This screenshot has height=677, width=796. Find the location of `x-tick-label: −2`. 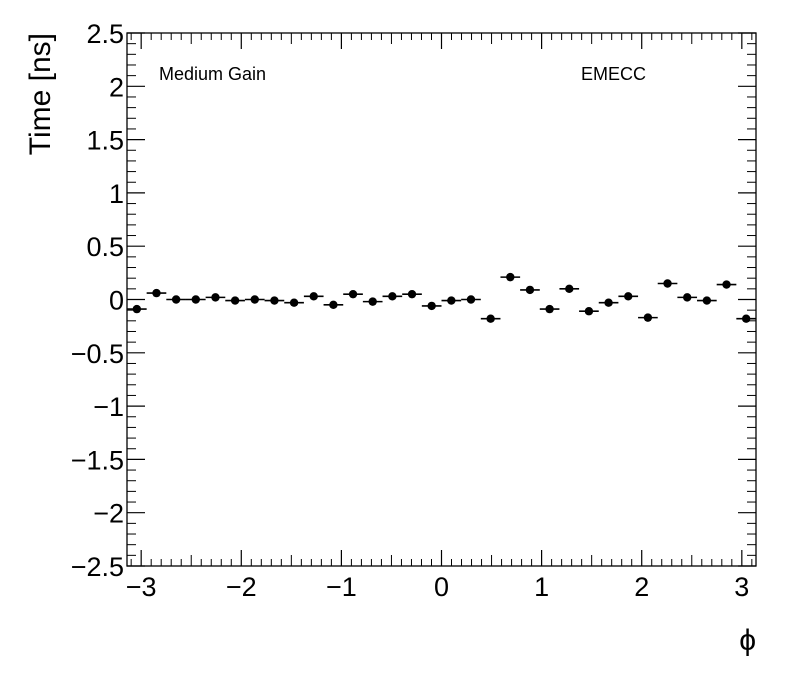

x-tick-label: −2 is located at coordinates (241, 587).